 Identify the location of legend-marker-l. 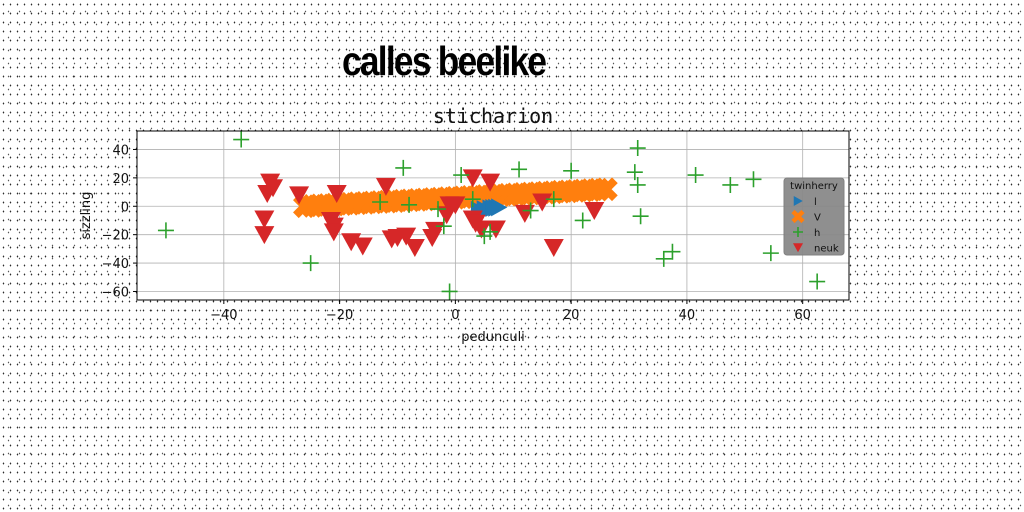
(798, 201).